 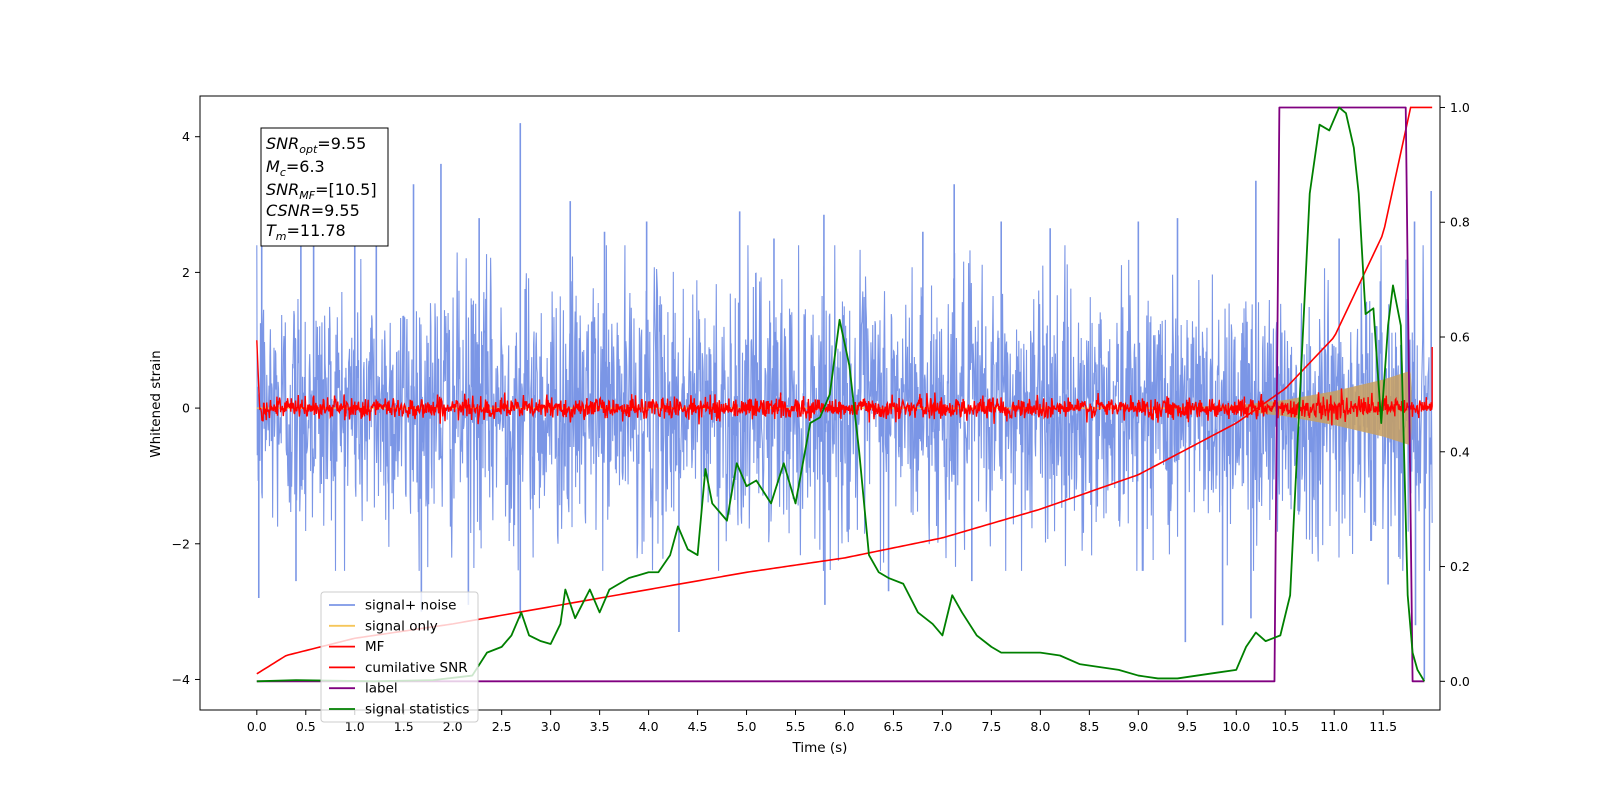 What do you see at coordinates (551, 726) in the screenshot?
I see `x-tick-label: 3.0` at bounding box center [551, 726].